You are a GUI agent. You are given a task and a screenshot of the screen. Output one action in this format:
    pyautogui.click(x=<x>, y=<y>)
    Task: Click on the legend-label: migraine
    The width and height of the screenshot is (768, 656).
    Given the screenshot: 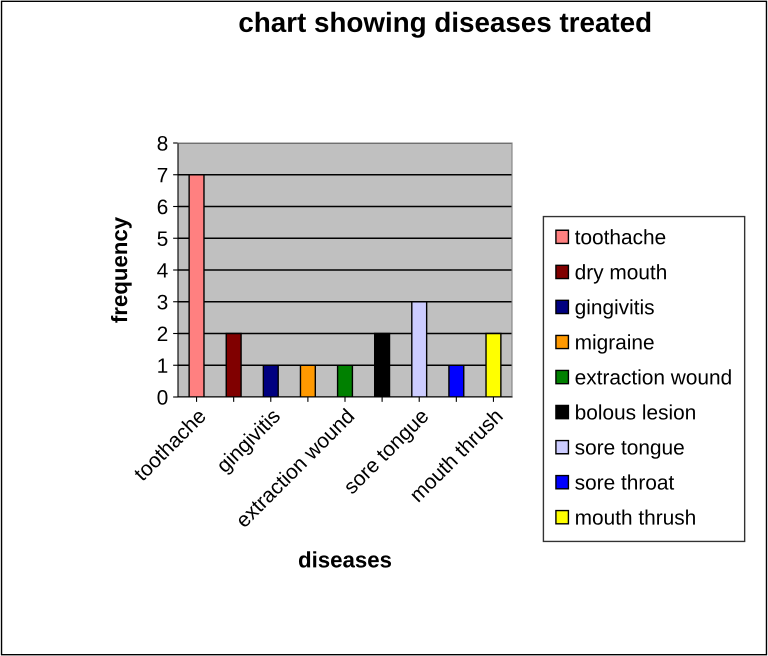 What is the action you would take?
    pyautogui.click(x=615, y=344)
    